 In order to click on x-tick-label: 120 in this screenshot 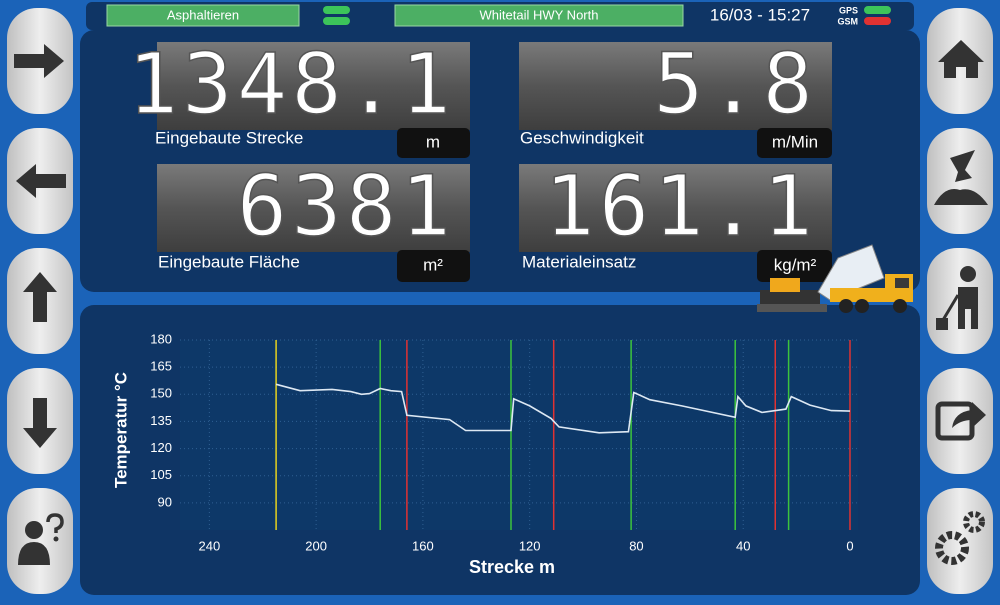, I will do `click(530, 545)`.